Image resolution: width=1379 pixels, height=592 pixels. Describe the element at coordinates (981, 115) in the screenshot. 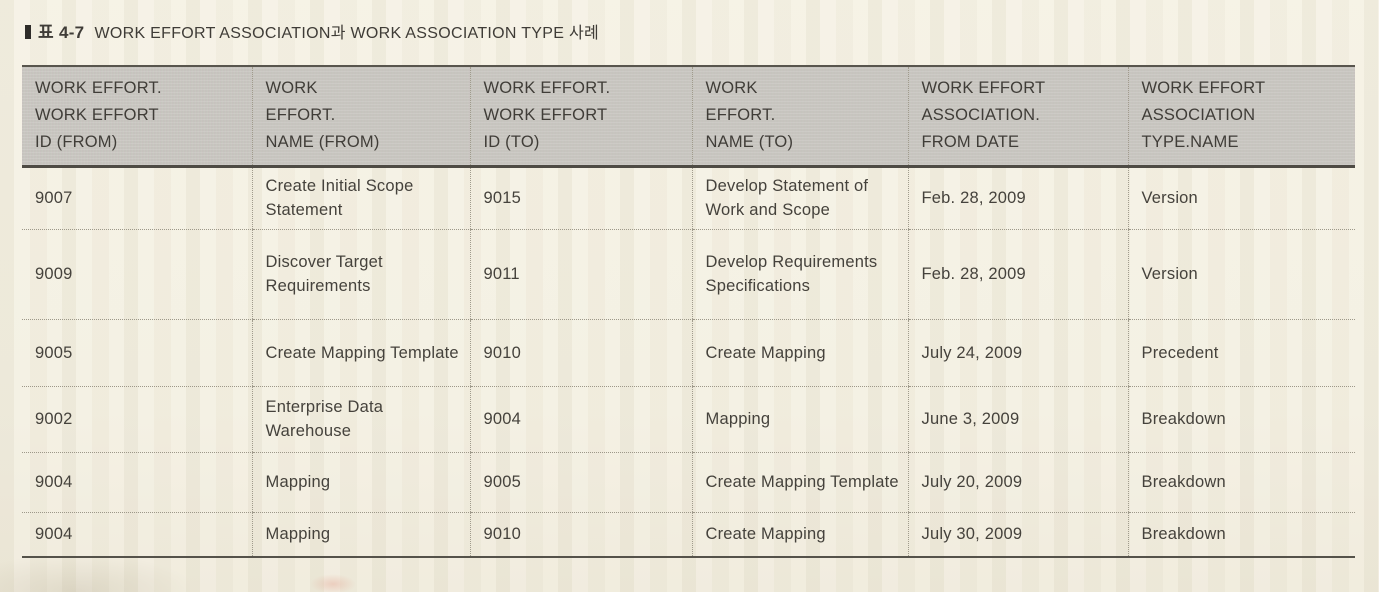

I see `header-line: ASSOCIATION.` at that location.